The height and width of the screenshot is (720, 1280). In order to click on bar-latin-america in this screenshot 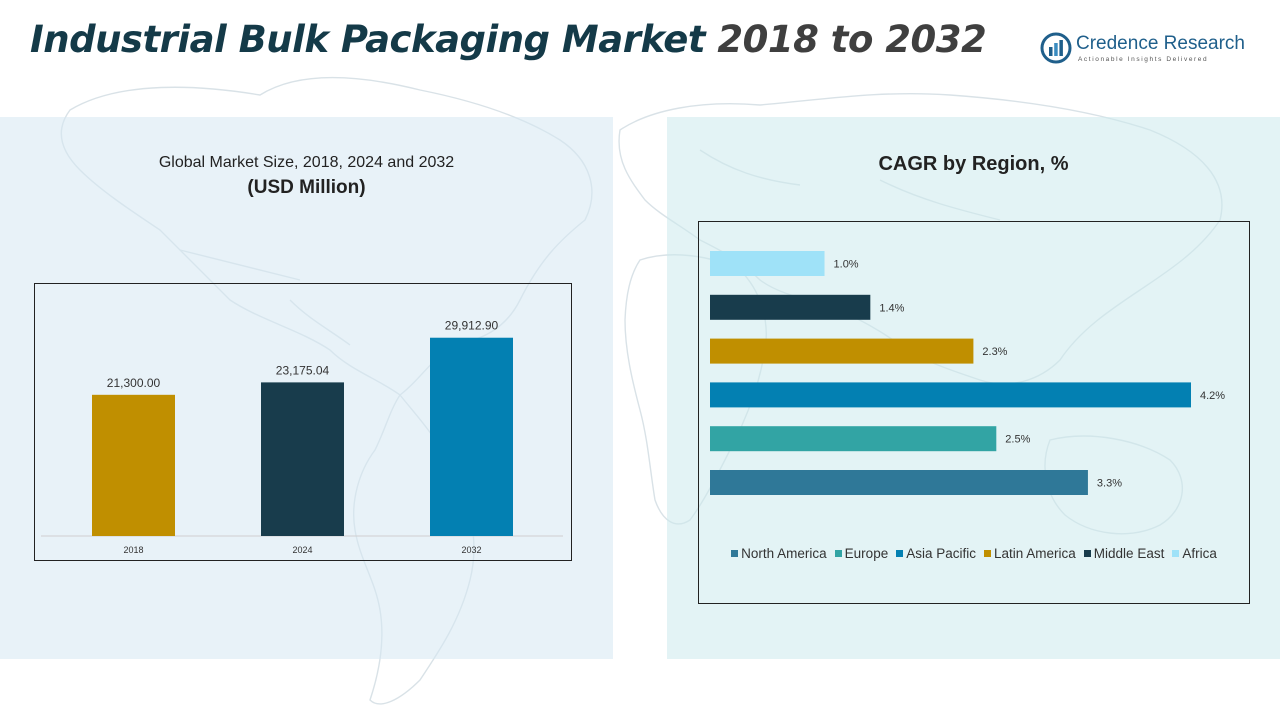, I will do `click(842, 351)`.